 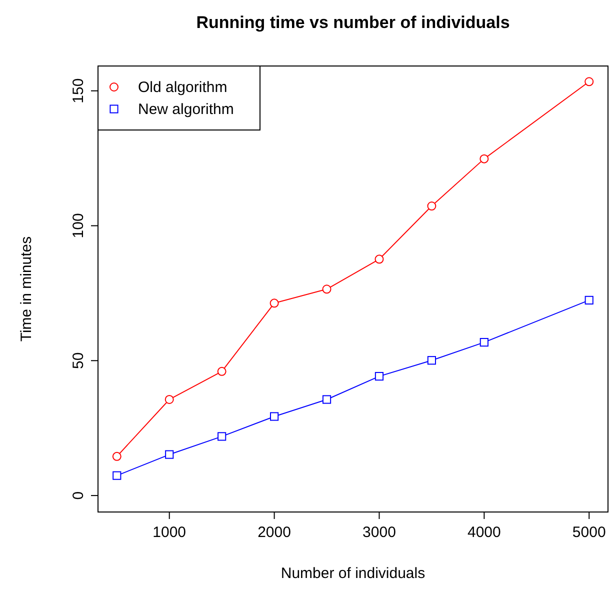 What do you see at coordinates (26, 289) in the screenshot?
I see `y-axis-title: Time in minutes` at bounding box center [26, 289].